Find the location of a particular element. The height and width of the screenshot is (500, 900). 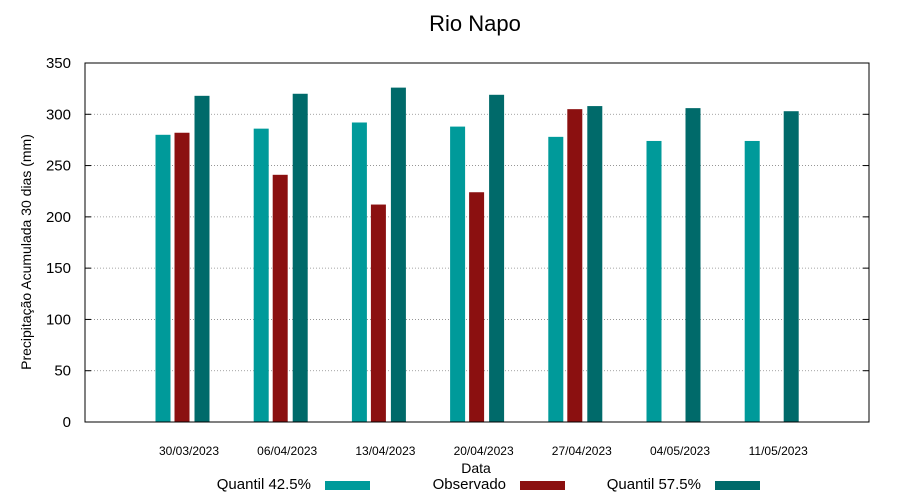

y-tick-label: 200 is located at coordinates (58, 217).